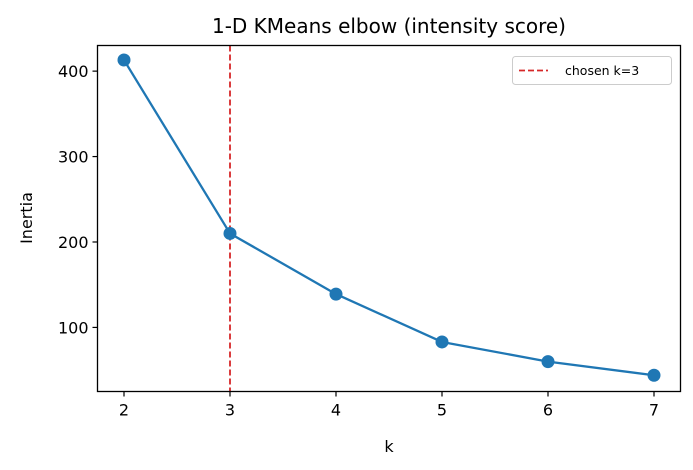 Image resolution: width=693 pixels, height=470 pixels. What do you see at coordinates (389, 446) in the screenshot?
I see `x-axis-label: k` at bounding box center [389, 446].